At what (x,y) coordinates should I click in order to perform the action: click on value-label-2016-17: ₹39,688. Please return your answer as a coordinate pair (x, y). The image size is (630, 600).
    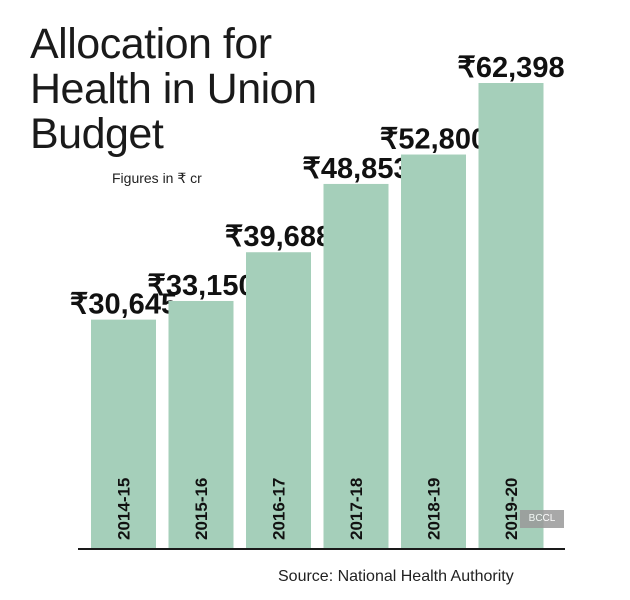
    Looking at the image, I should click on (278, 237).